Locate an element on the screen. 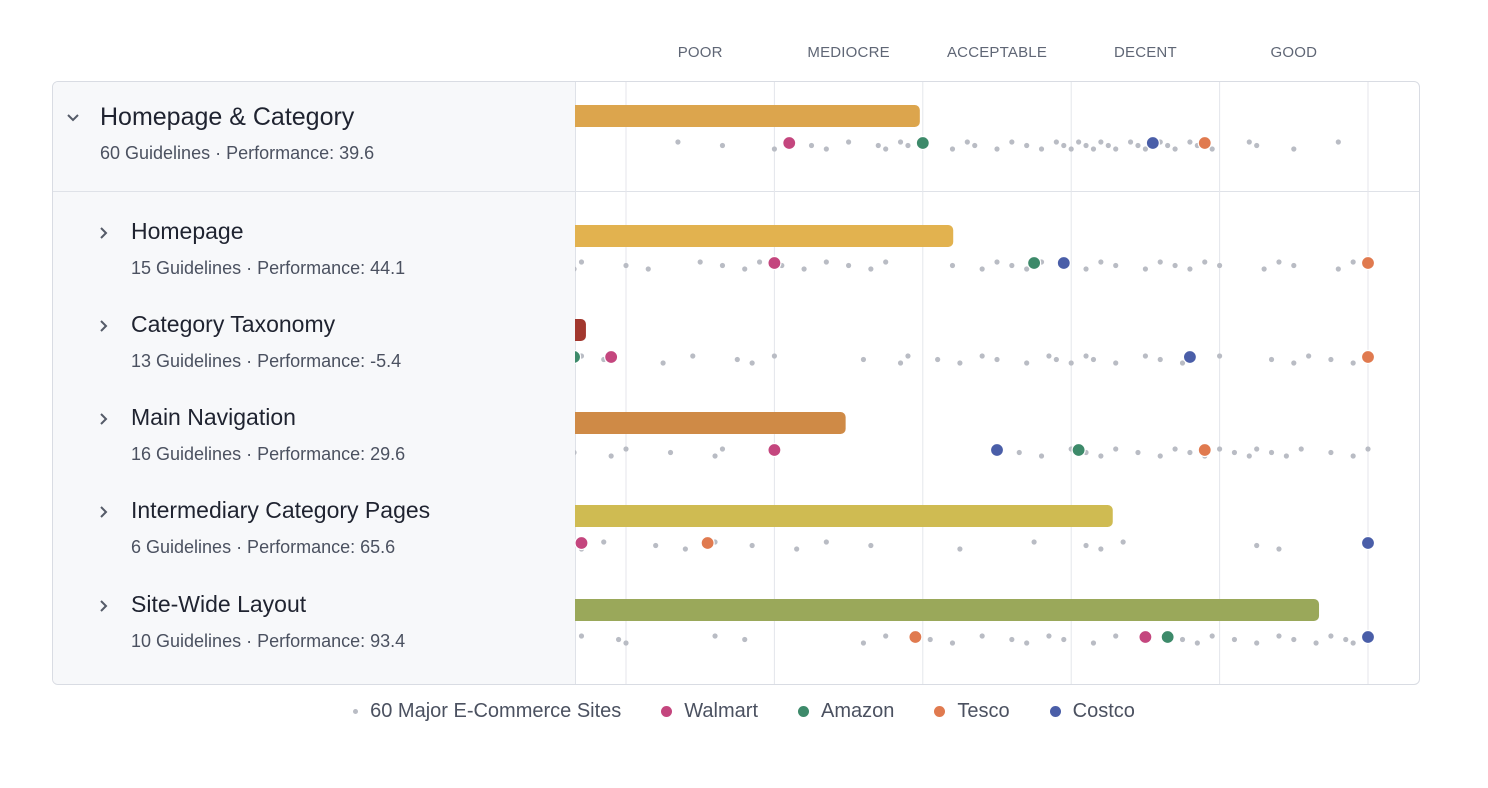 This screenshot has height=788, width=1488. small-dot-icon is located at coordinates (356, 711).